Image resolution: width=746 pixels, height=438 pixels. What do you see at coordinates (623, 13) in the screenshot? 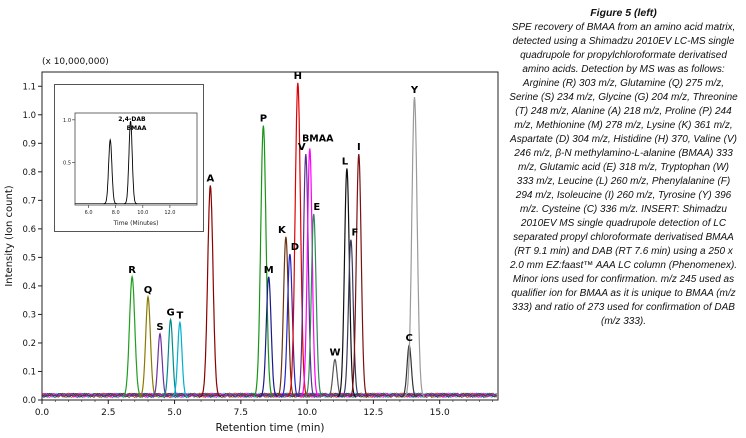
I see `caption-title: Figure 5 (left)` at bounding box center [623, 13].